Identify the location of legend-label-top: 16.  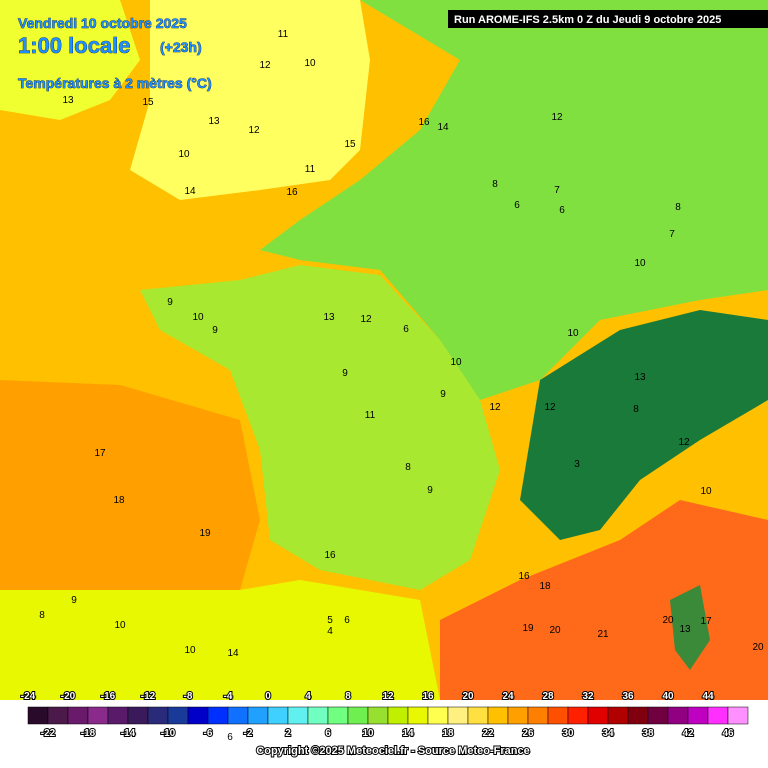
(428, 696).